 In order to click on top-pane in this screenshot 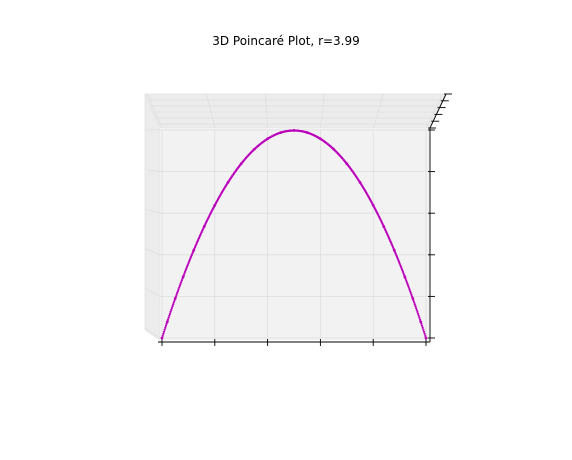, I will do `click(296, 111)`.